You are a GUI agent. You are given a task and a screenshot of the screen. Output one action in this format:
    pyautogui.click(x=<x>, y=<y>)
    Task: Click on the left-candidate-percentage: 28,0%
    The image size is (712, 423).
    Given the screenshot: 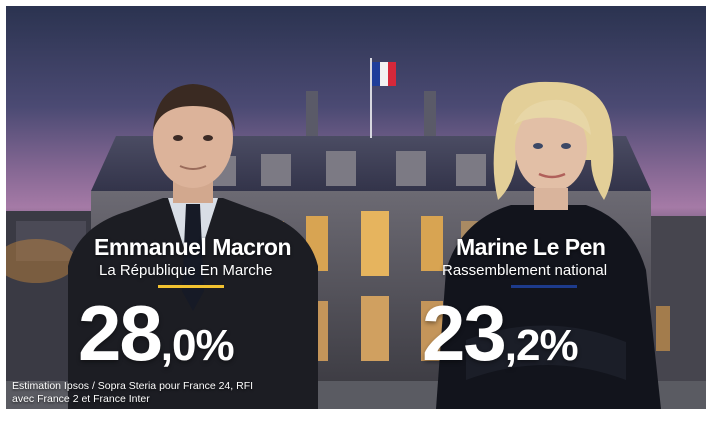 What is the action you would take?
    pyautogui.click(x=156, y=333)
    